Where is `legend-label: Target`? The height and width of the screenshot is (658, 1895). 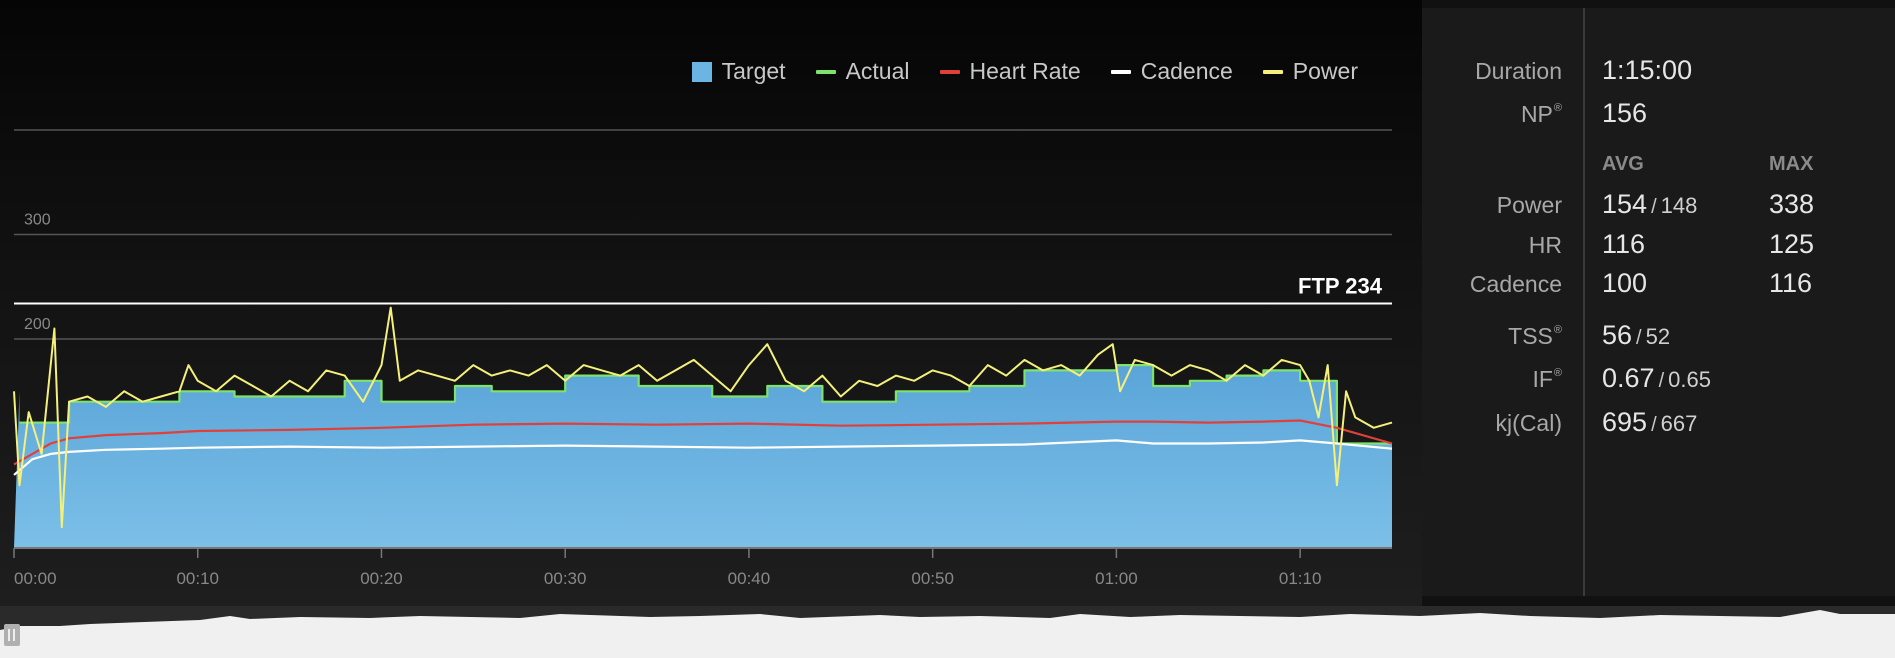 legend-label: Target is located at coordinates (753, 71).